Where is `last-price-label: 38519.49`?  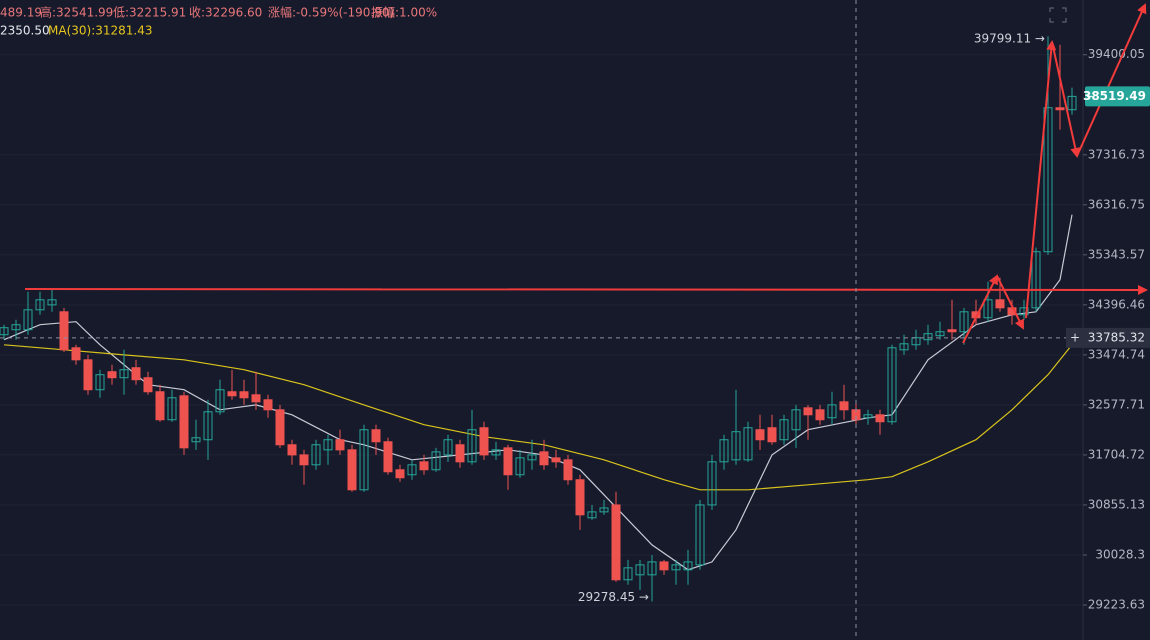
last-price-label: 38519.49 is located at coordinates (1114, 96).